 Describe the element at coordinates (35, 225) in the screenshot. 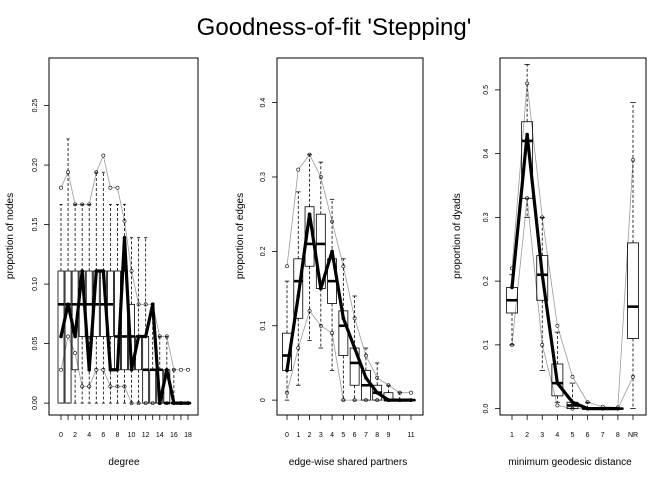

I see `y-tick-label: 0.15` at that location.